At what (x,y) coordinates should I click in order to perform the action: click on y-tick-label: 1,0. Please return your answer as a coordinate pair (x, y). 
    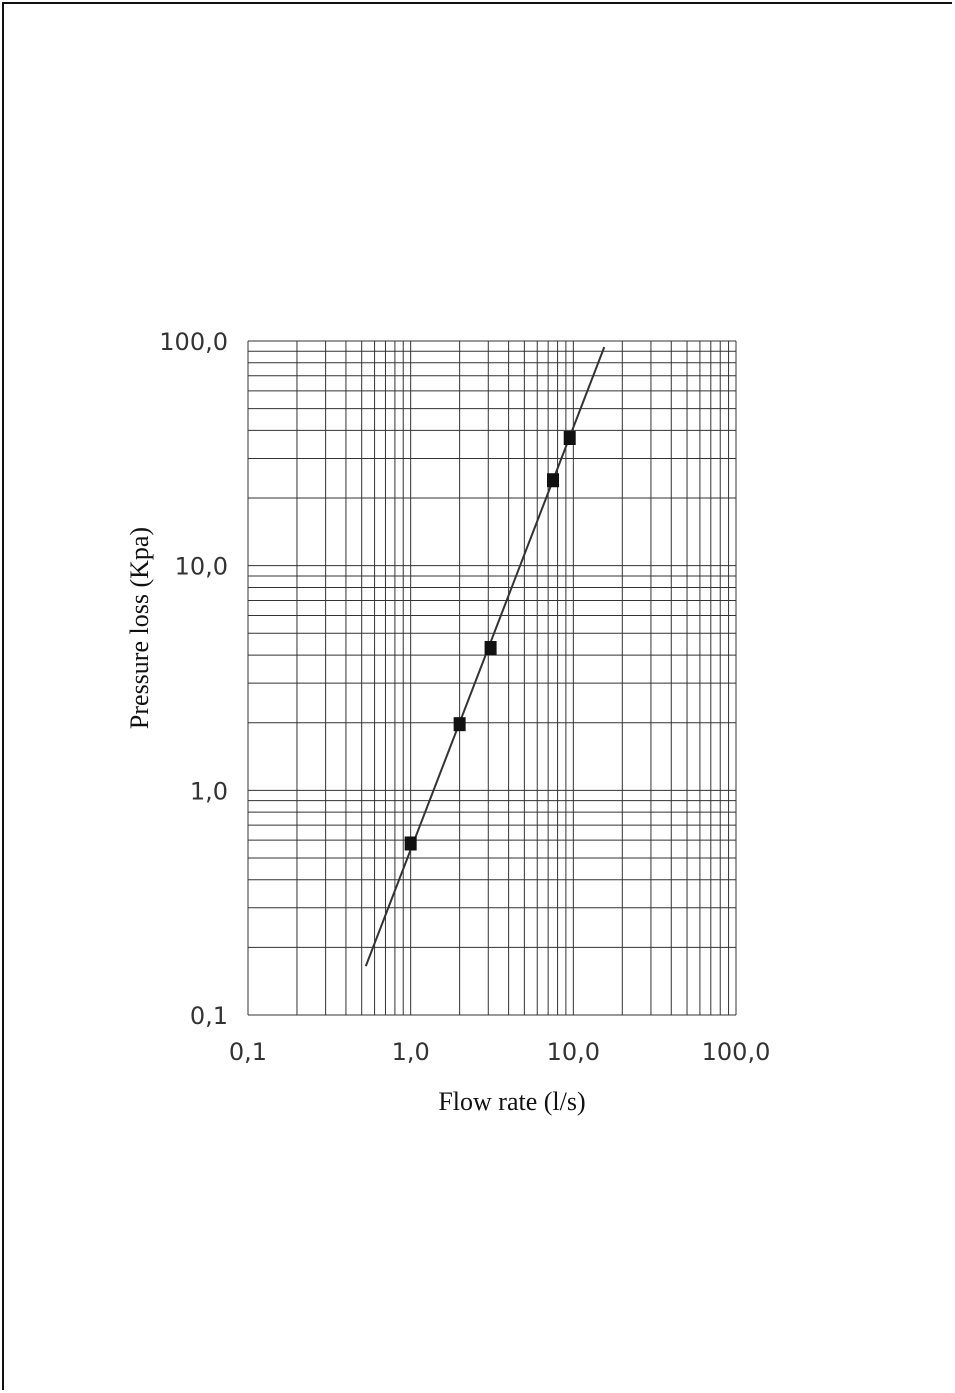
    Looking at the image, I should click on (209, 791).